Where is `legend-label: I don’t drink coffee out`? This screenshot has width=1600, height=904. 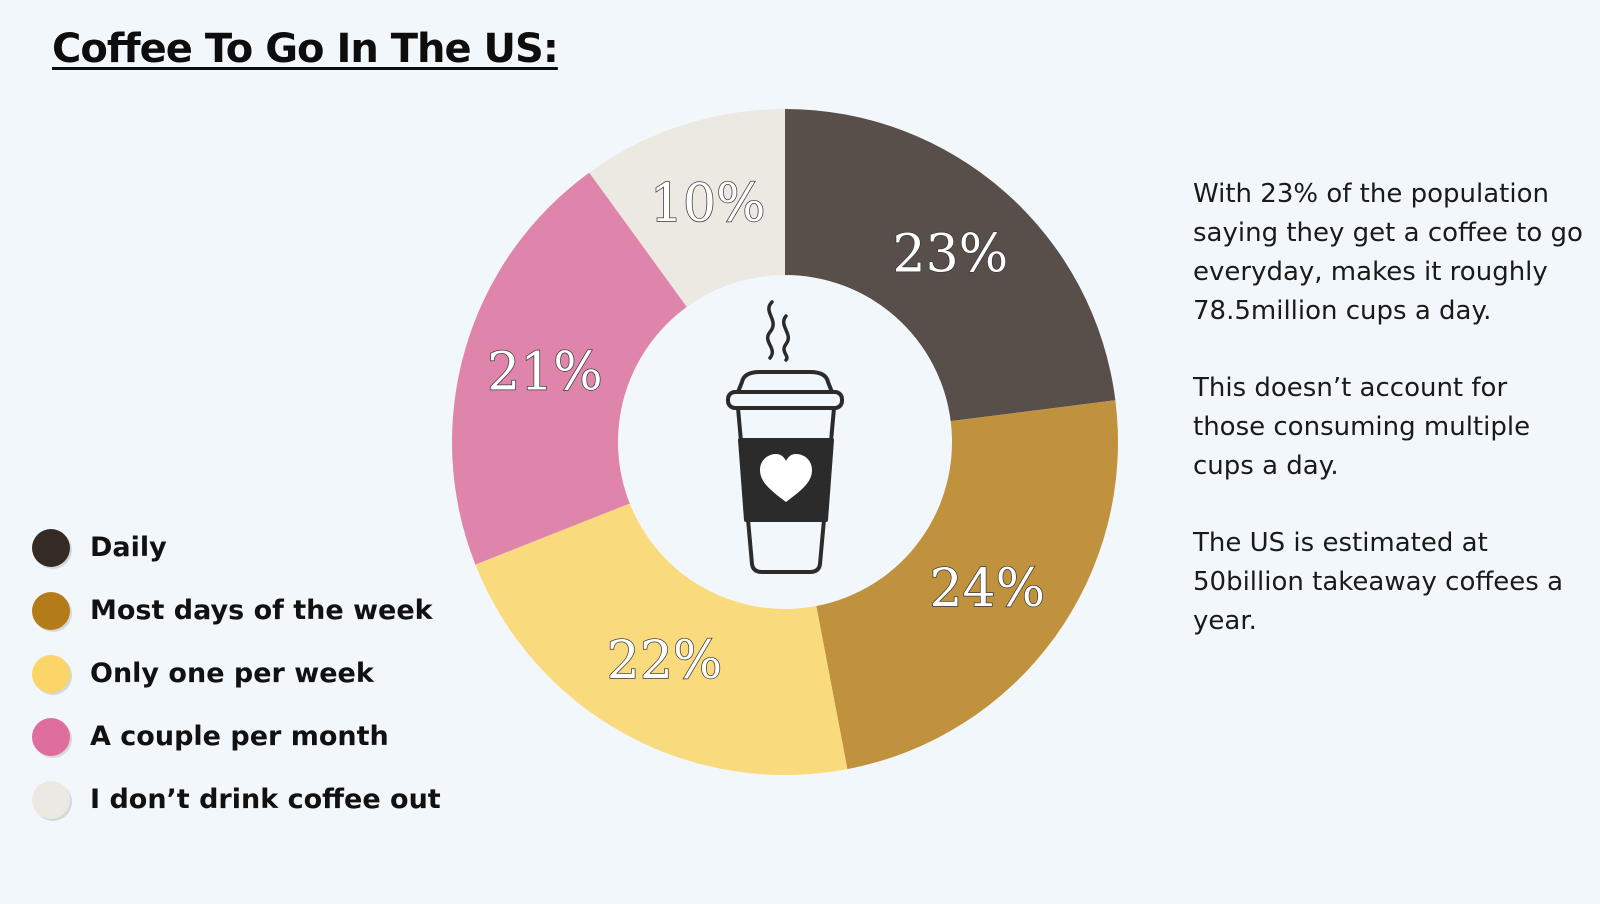
legend-label: I don’t drink coffee out is located at coordinates (265, 799).